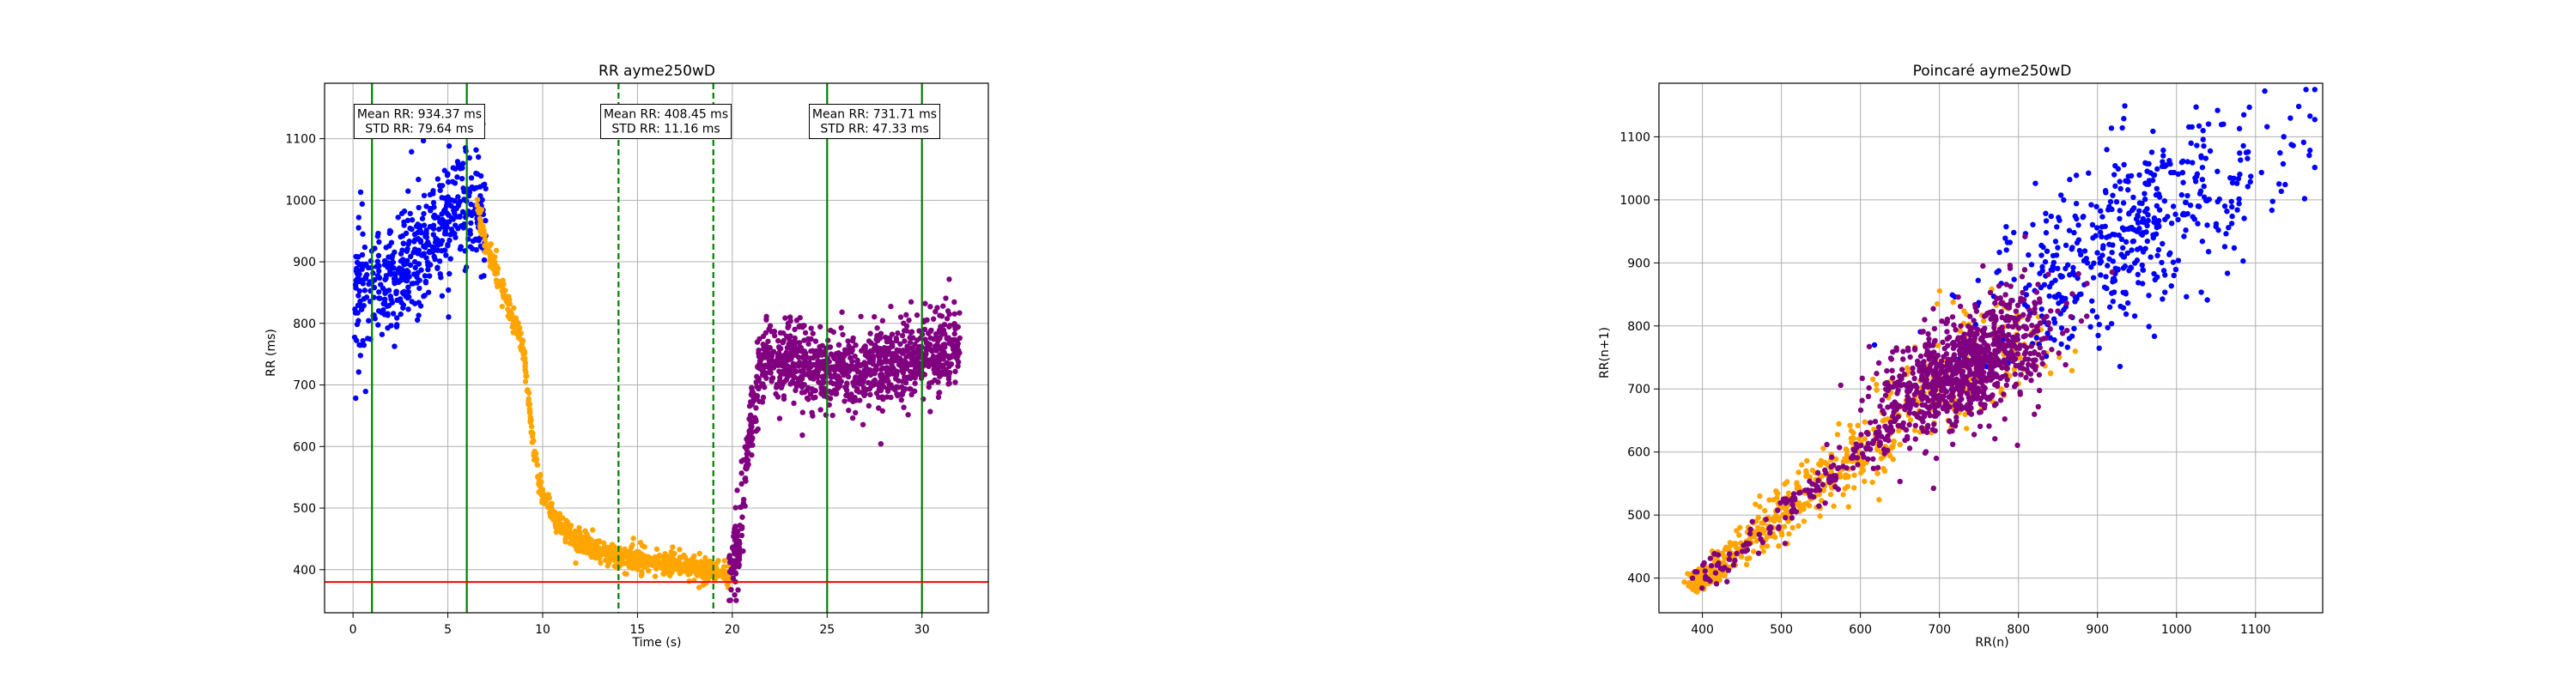 The image size is (2576, 690). I want to click on rr-y-tick-label: 500, so click(304, 509).